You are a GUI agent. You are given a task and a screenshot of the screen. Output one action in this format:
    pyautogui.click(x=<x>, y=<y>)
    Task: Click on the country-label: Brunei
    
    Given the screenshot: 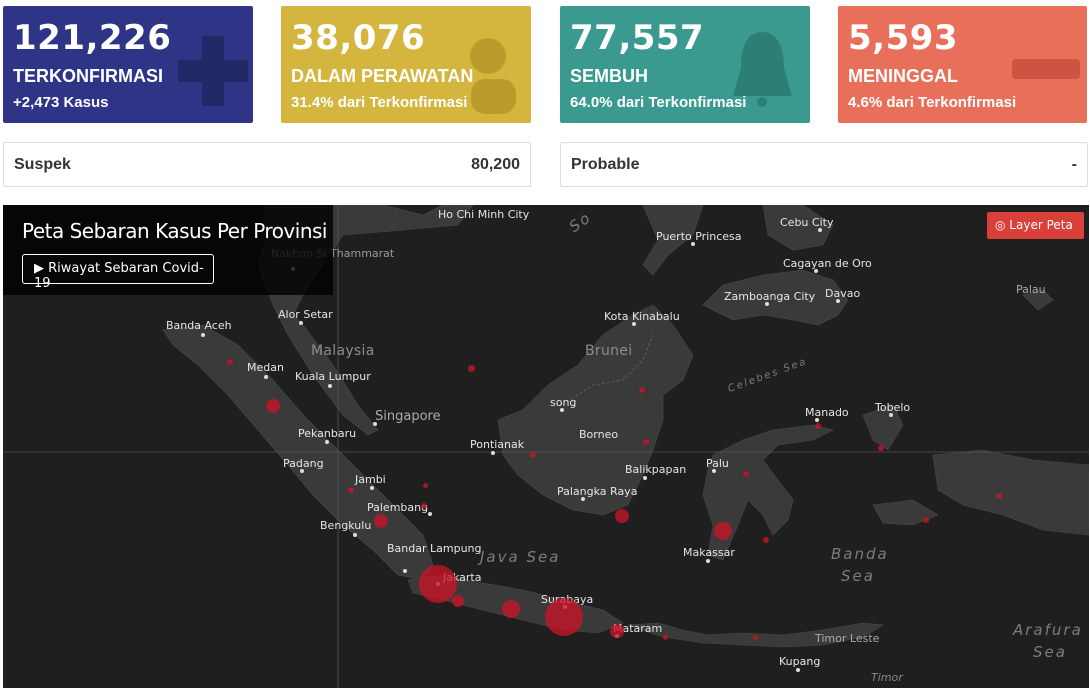 What is the action you would take?
    pyautogui.click(x=609, y=351)
    